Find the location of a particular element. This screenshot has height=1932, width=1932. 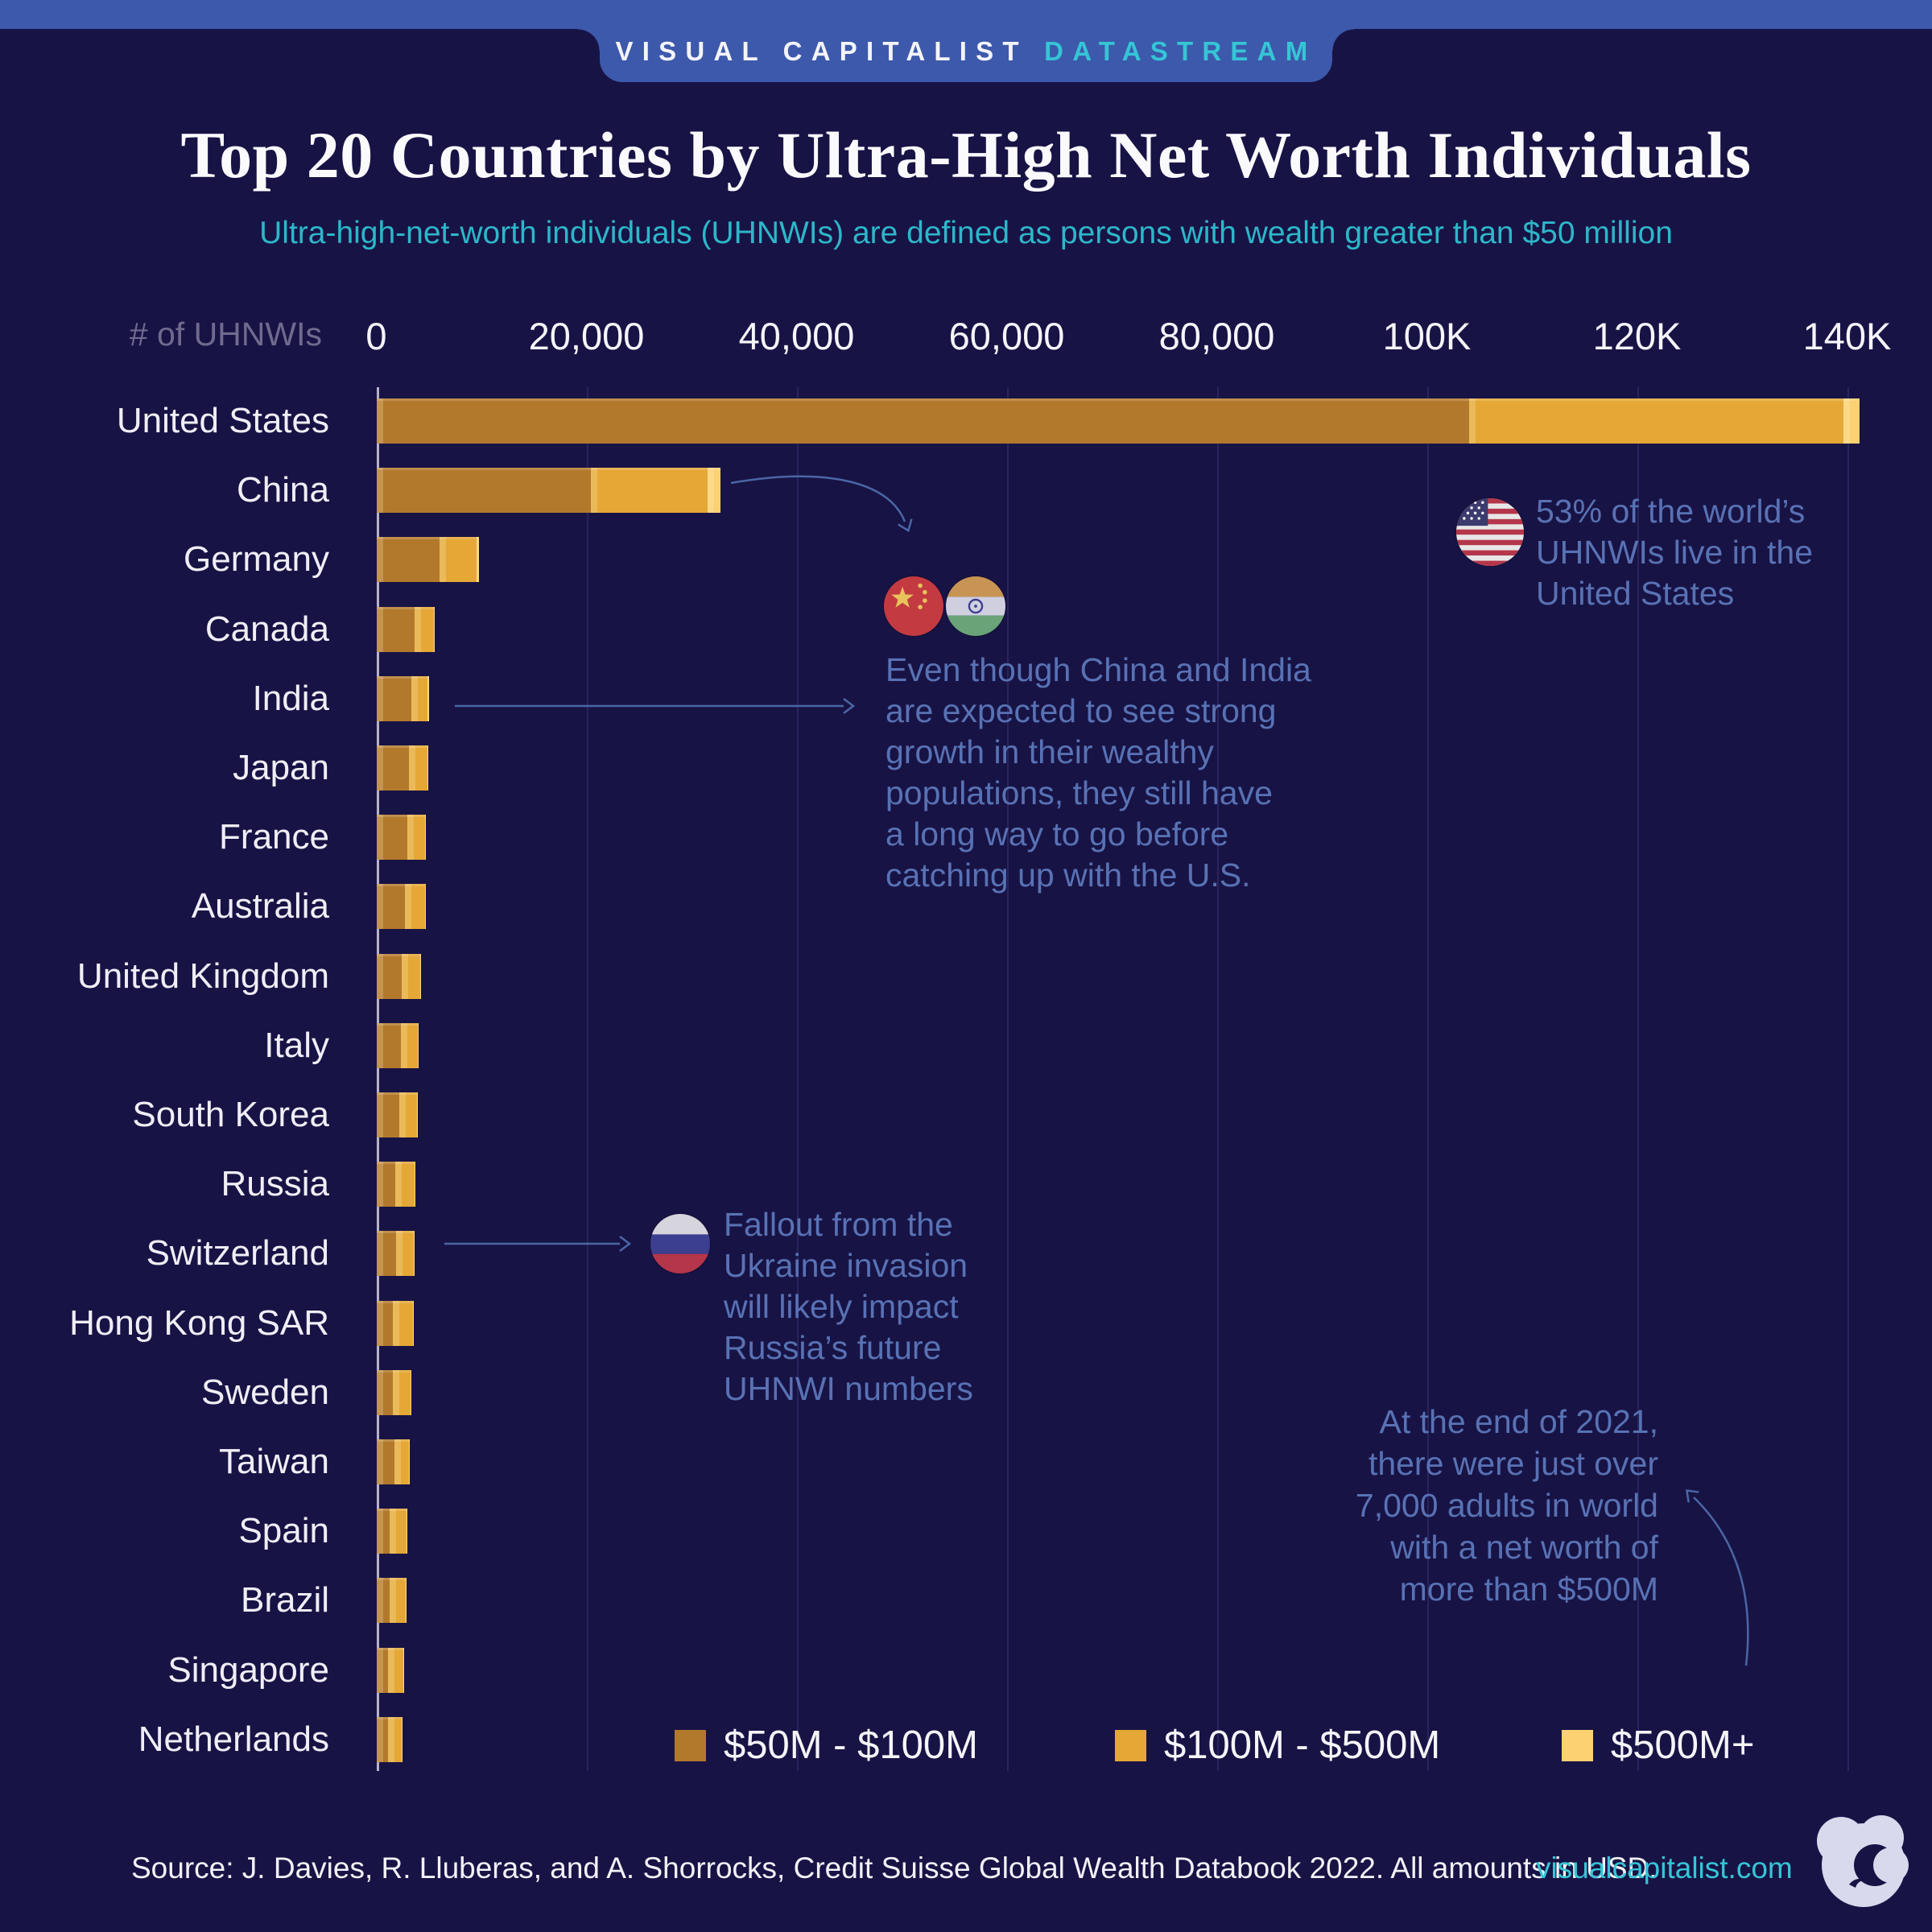

axis-tick-label: 140K is located at coordinates (1847, 336).